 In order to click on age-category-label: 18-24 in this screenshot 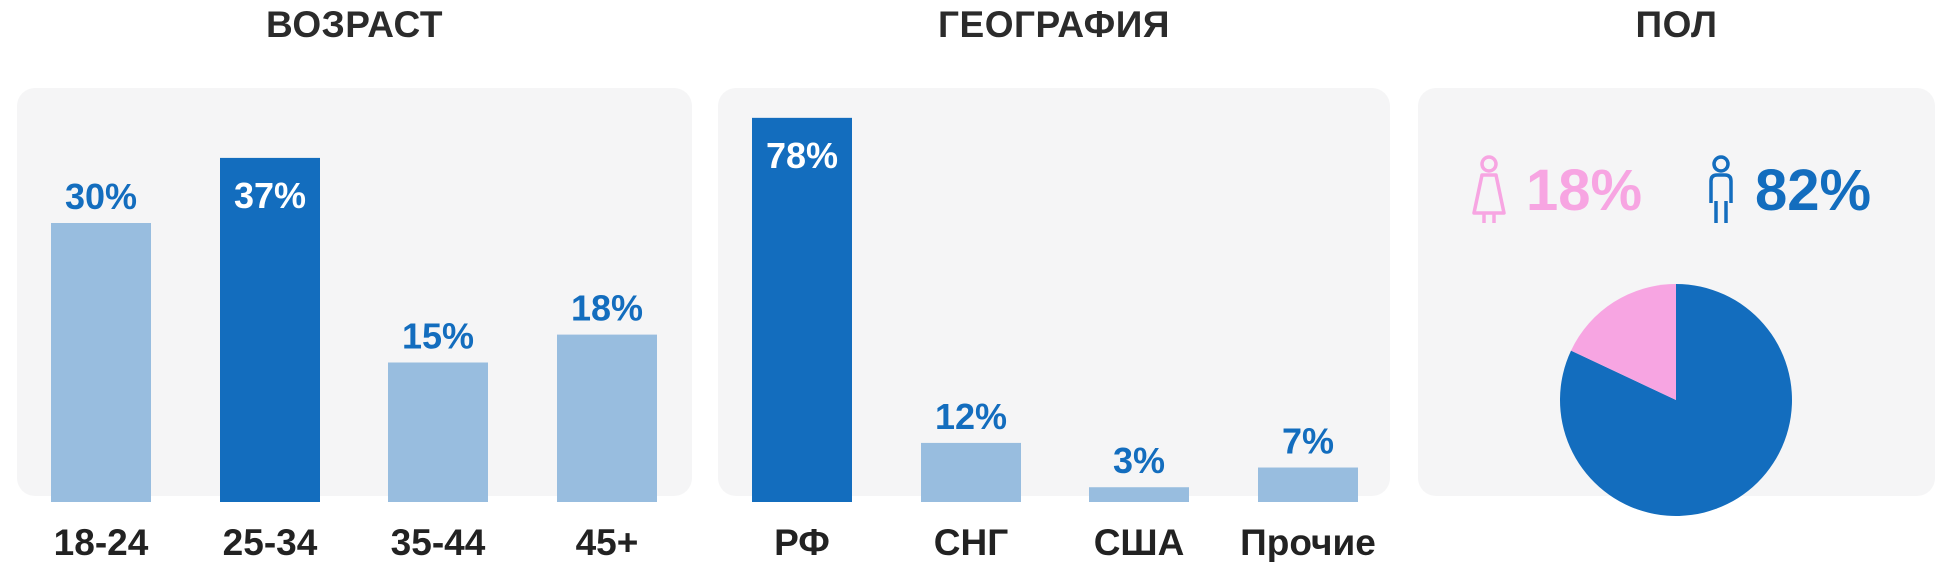, I will do `click(101, 542)`.